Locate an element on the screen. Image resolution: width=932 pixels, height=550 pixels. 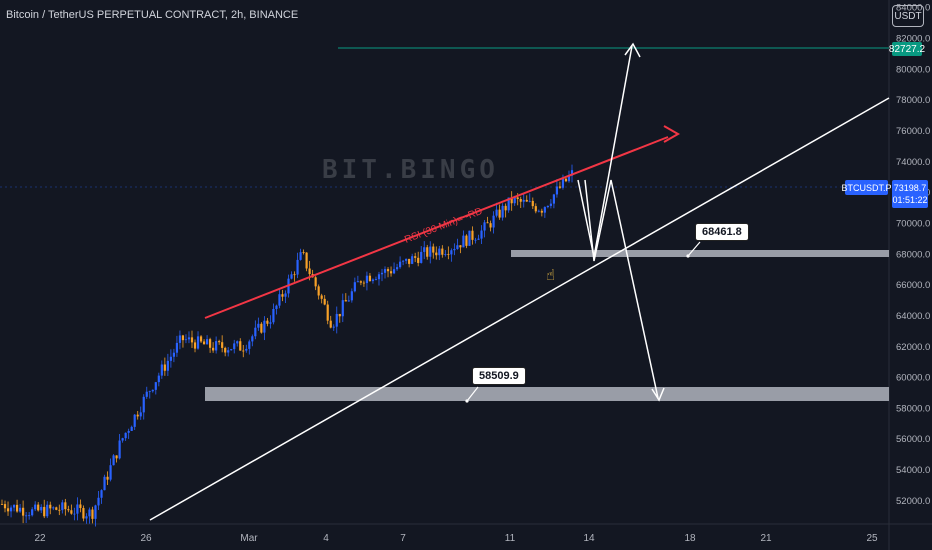
hand-pointer-icon: ☝ is located at coordinates (550, 275).